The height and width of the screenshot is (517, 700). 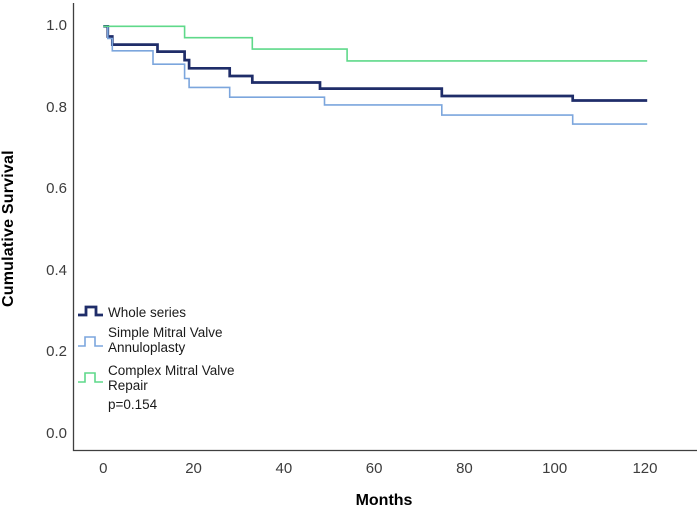 I want to click on x-tick-label: 80, so click(x=464, y=468).